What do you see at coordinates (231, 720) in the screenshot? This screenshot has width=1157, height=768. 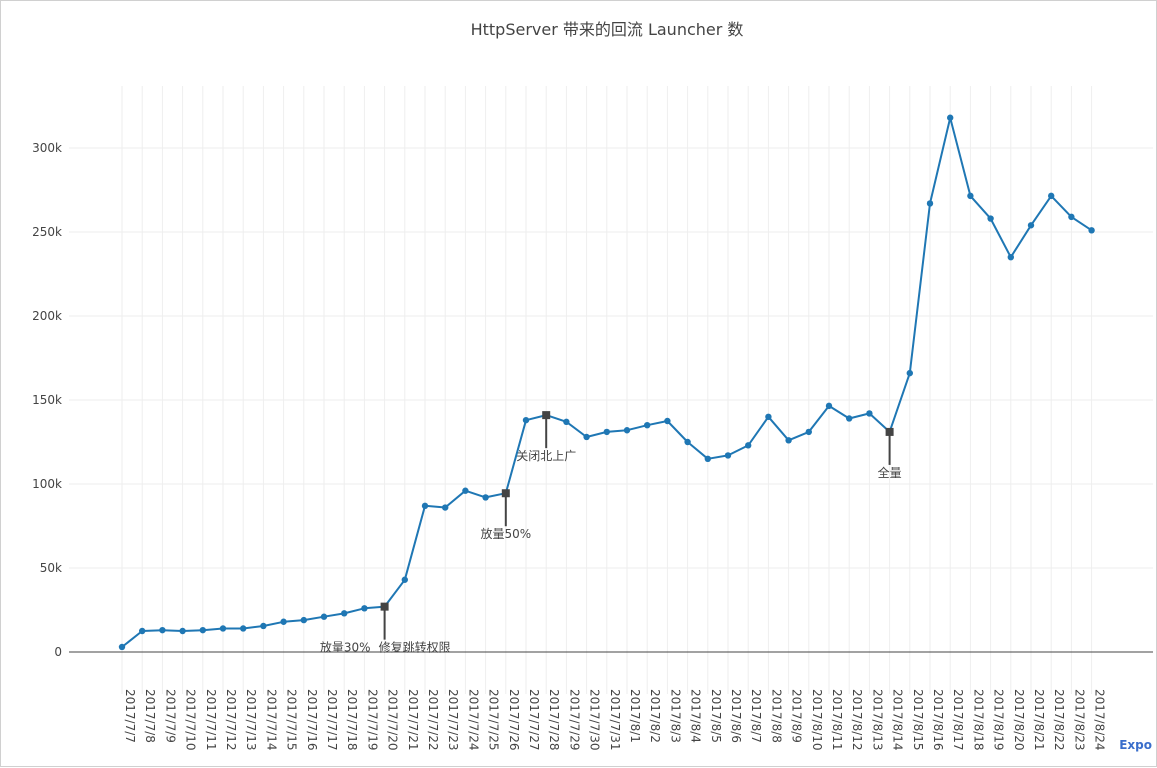 I see `x-tick-label: 2017/7/12` at bounding box center [231, 720].